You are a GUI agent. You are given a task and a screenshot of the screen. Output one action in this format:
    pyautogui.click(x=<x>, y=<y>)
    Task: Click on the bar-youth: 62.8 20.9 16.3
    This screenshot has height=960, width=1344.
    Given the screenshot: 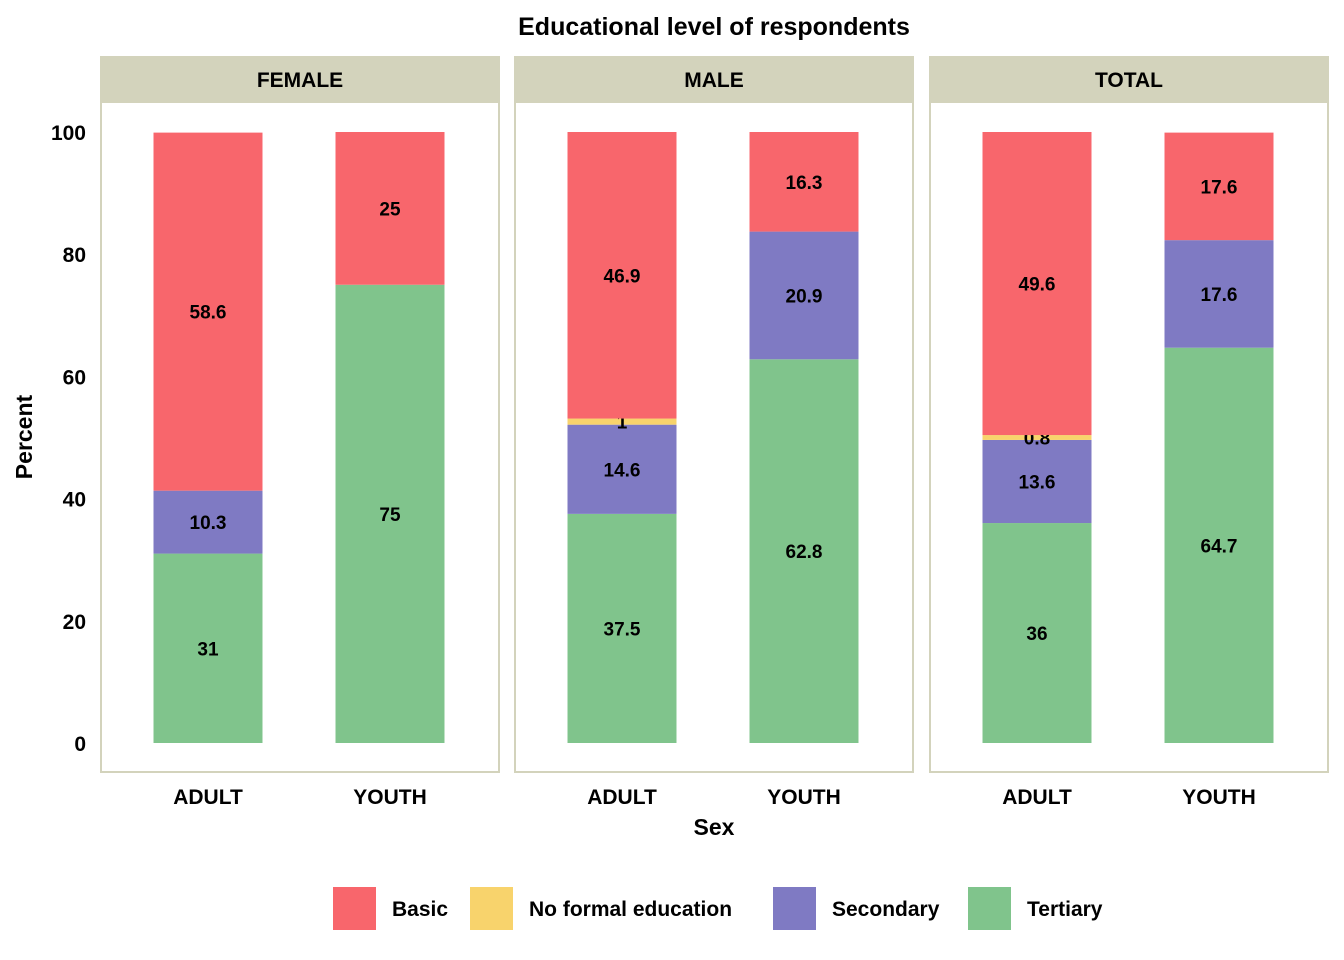 What is the action you would take?
    pyautogui.click(x=804, y=437)
    